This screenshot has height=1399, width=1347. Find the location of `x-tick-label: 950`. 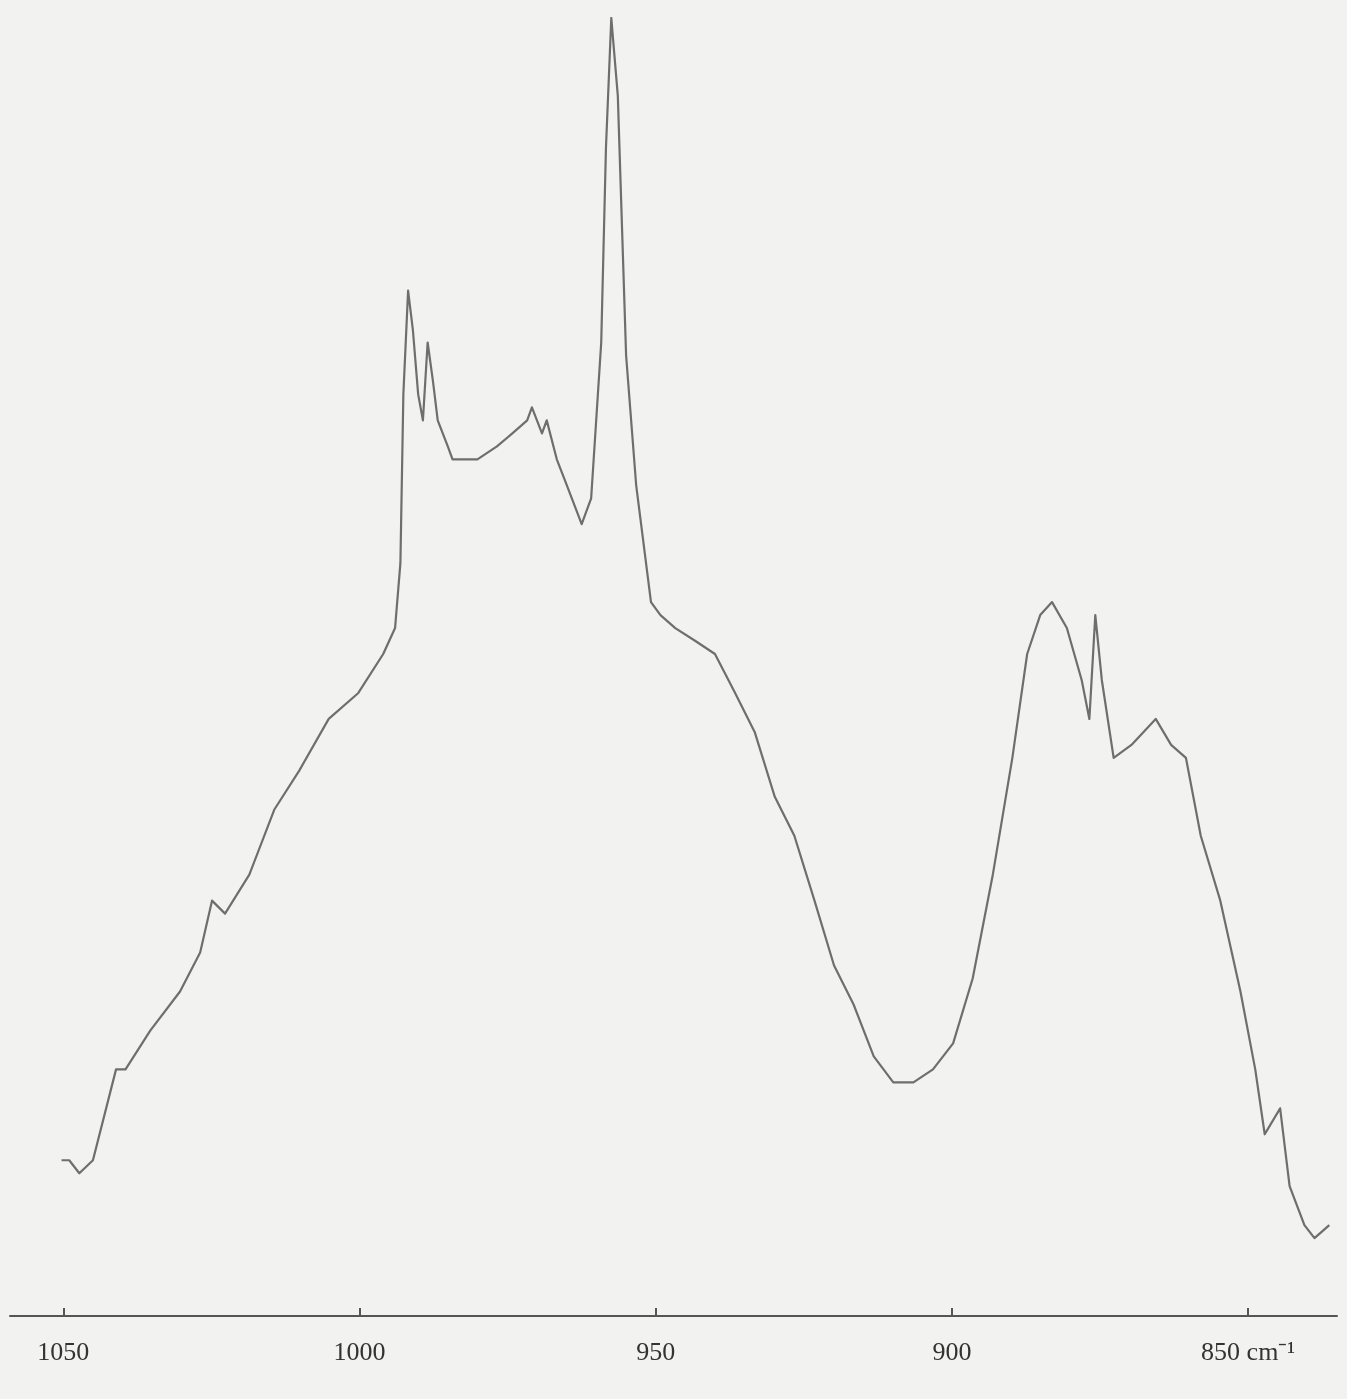

x-tick-label: 950 is located at coordinates (656, 1351).